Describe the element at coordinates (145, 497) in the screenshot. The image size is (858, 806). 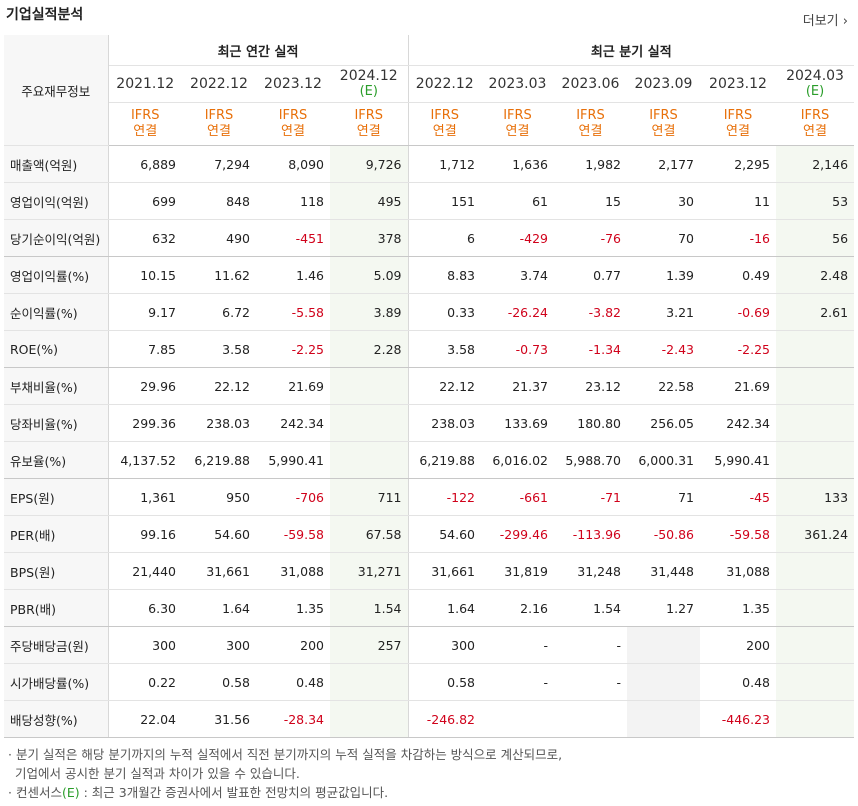
I see `value-cell: 1,361` at that location.